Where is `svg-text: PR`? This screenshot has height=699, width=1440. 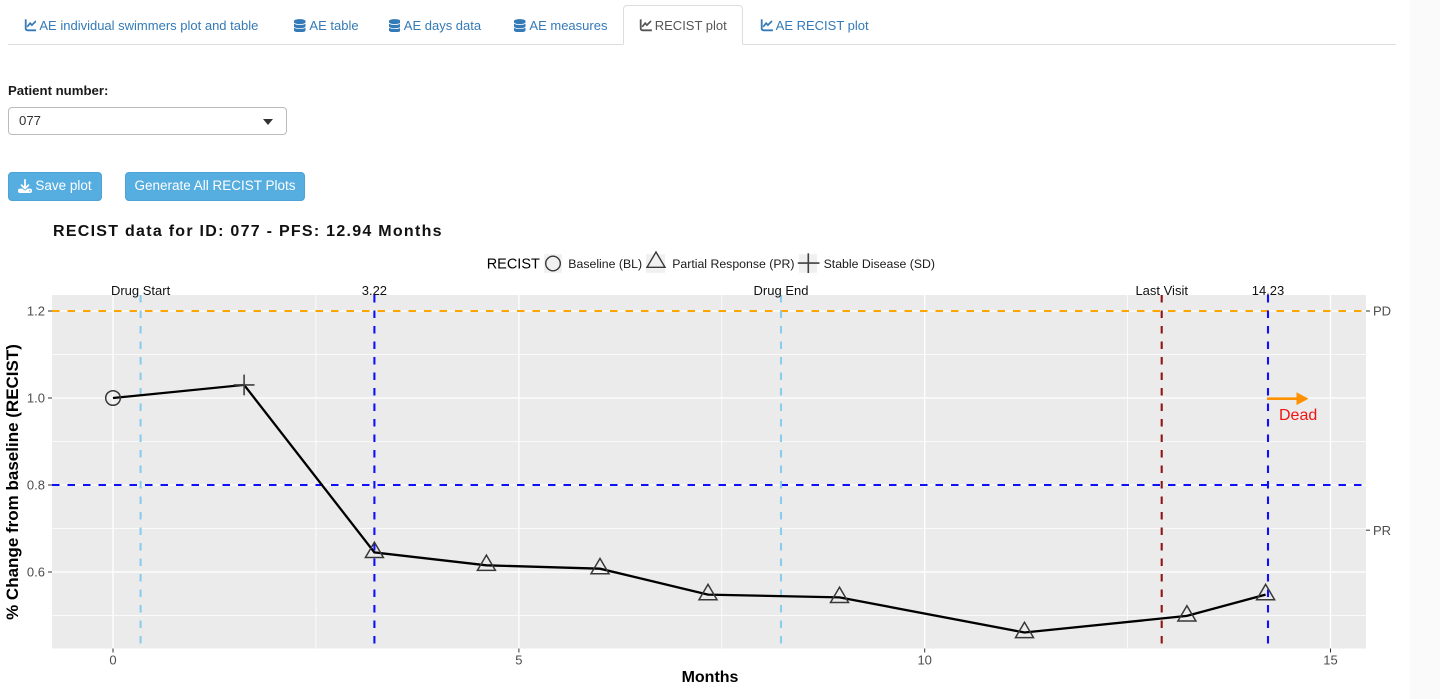 svg-text: PR is located at coordinates (1382, 530).